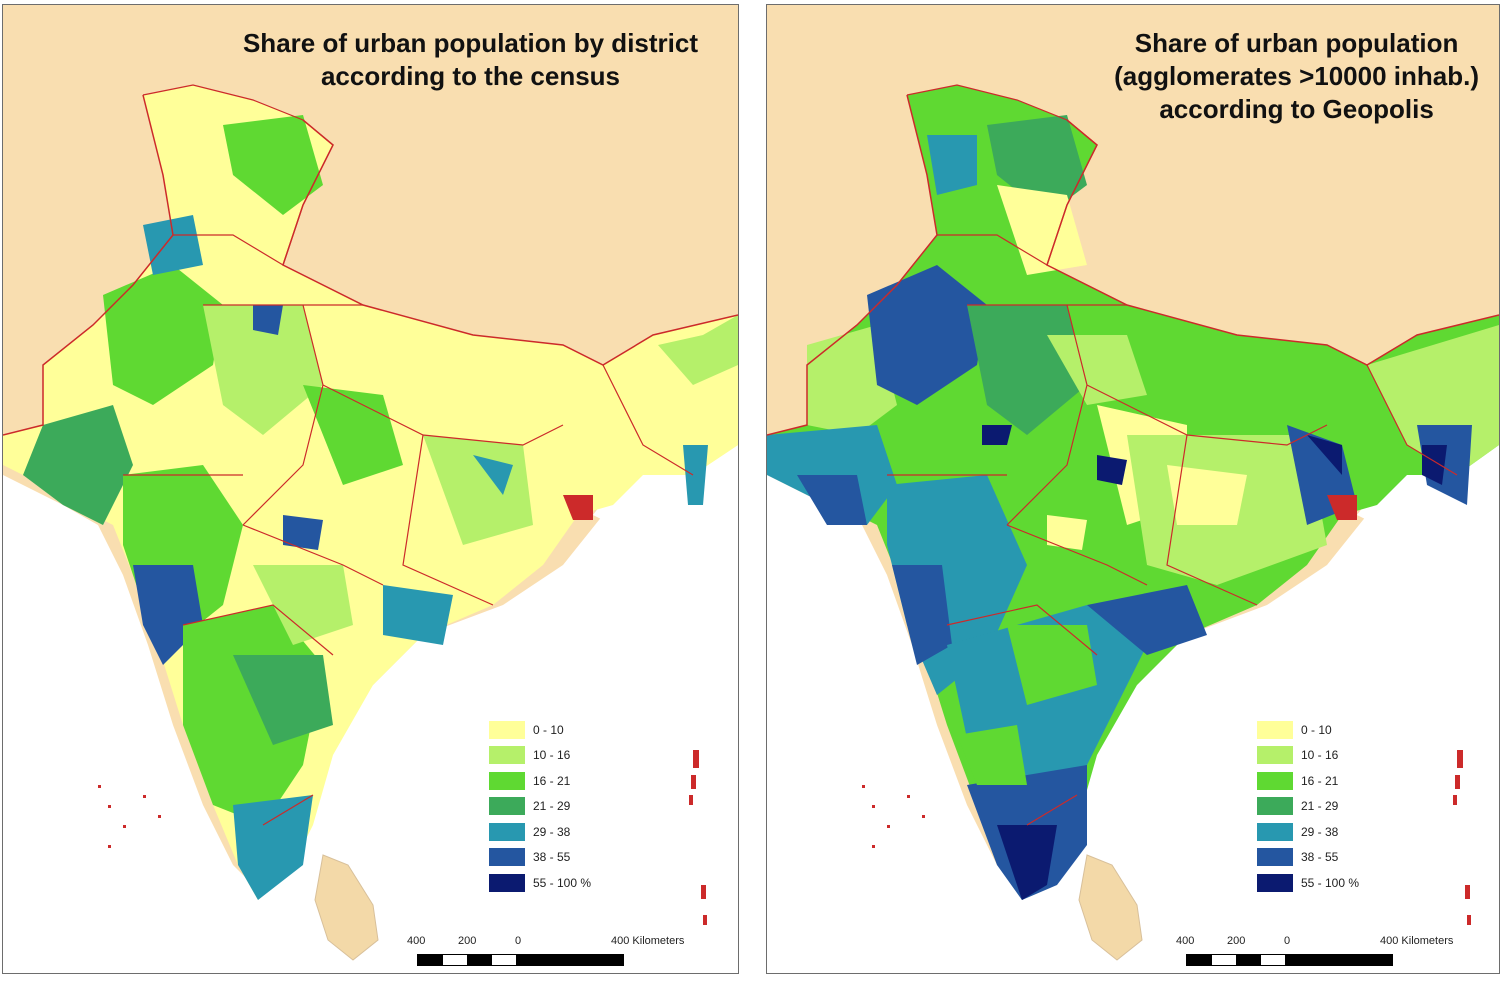 Image resolution: width=1500 pixels, height=1000 pixels. Describe the element at coordinates (1296, 109) in the screenshot. I see `title-line-3: according to Geopolis` at that location.